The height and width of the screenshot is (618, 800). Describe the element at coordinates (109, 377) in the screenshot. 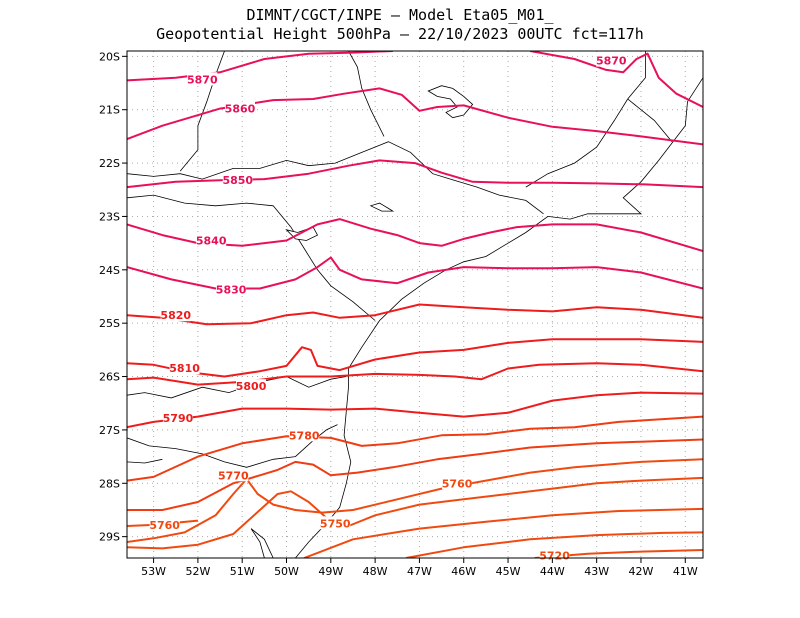

I see `tick-label-lat: 26S` at that location.